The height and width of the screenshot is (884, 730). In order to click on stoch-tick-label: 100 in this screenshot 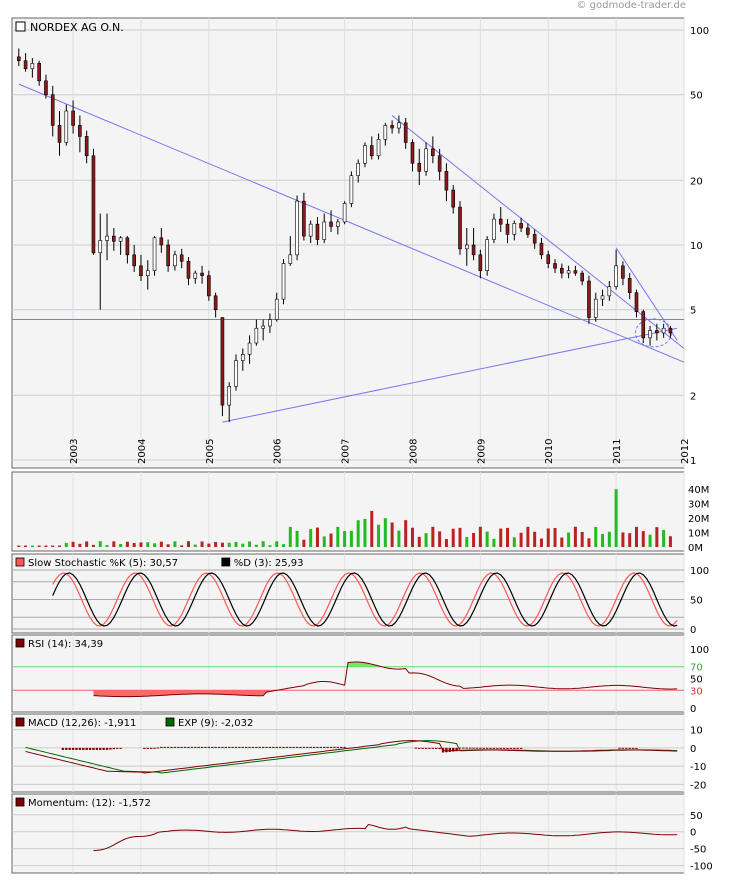, I will do `click(699, 571)`.